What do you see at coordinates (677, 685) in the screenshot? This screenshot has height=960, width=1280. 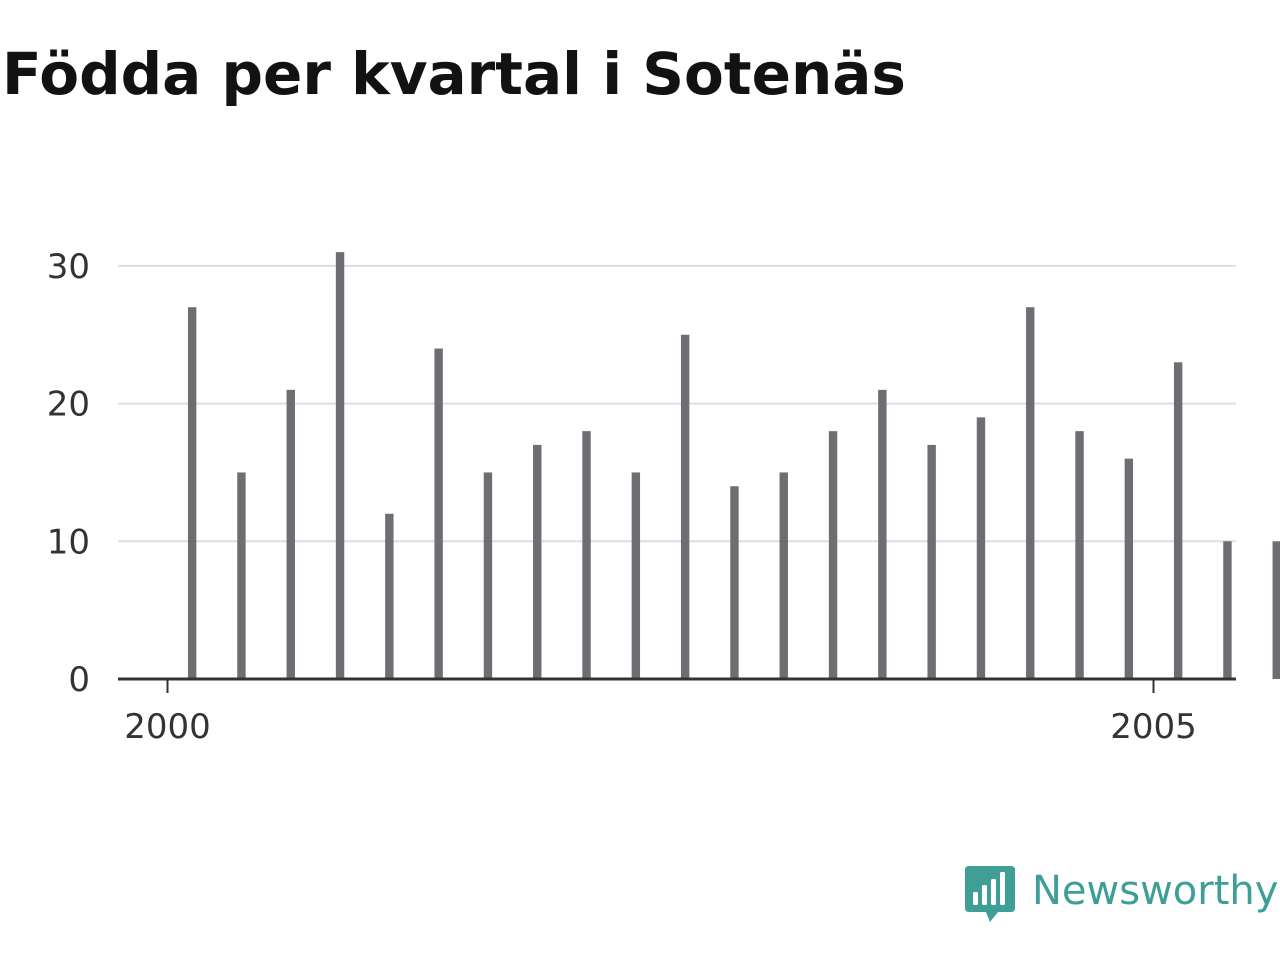 I see `x-axis` at bounding box center [677, 685].